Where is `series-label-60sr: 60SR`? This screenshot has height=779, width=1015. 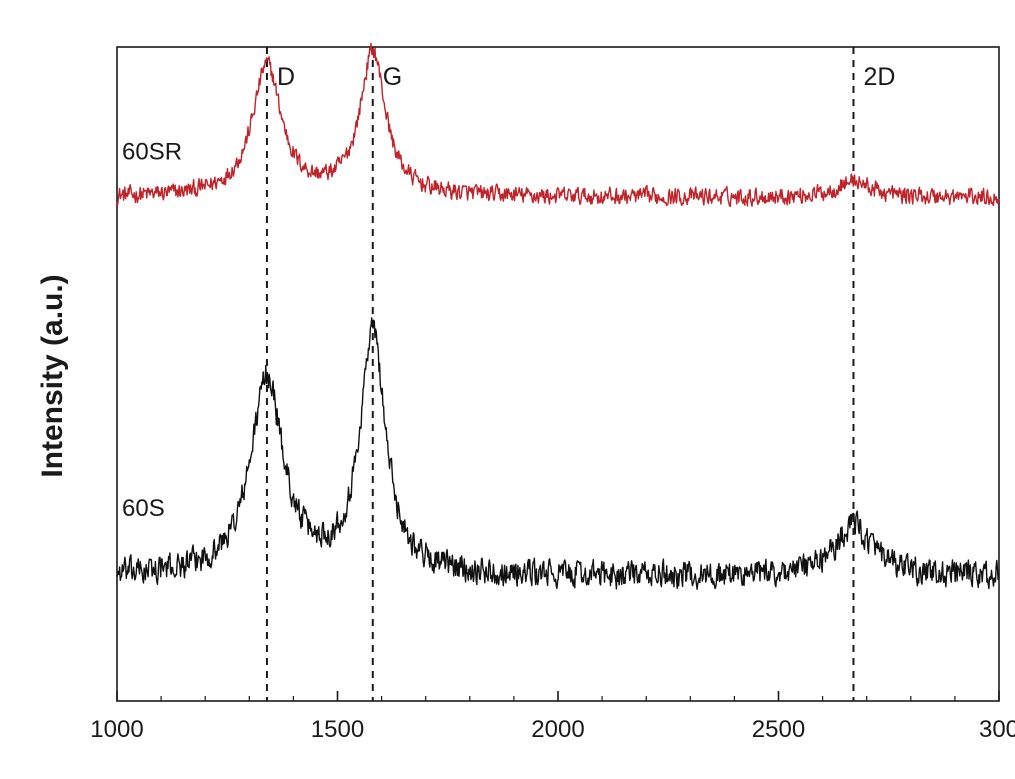
series-label-60sr: 60SR is located at coordinates (152, 152).